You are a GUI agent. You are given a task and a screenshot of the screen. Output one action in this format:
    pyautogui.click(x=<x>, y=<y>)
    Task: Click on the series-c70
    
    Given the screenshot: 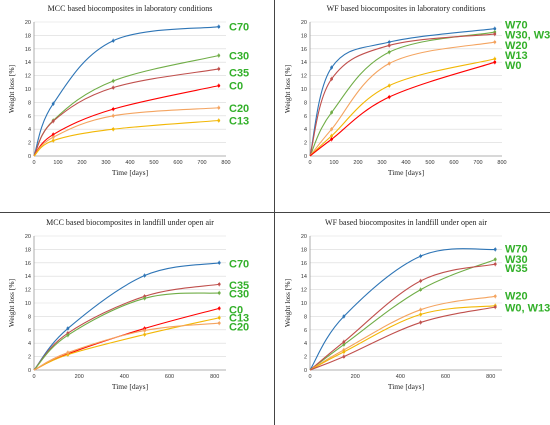 What is the action you would take?
    pyautogui.click(x=127, y=315)
    